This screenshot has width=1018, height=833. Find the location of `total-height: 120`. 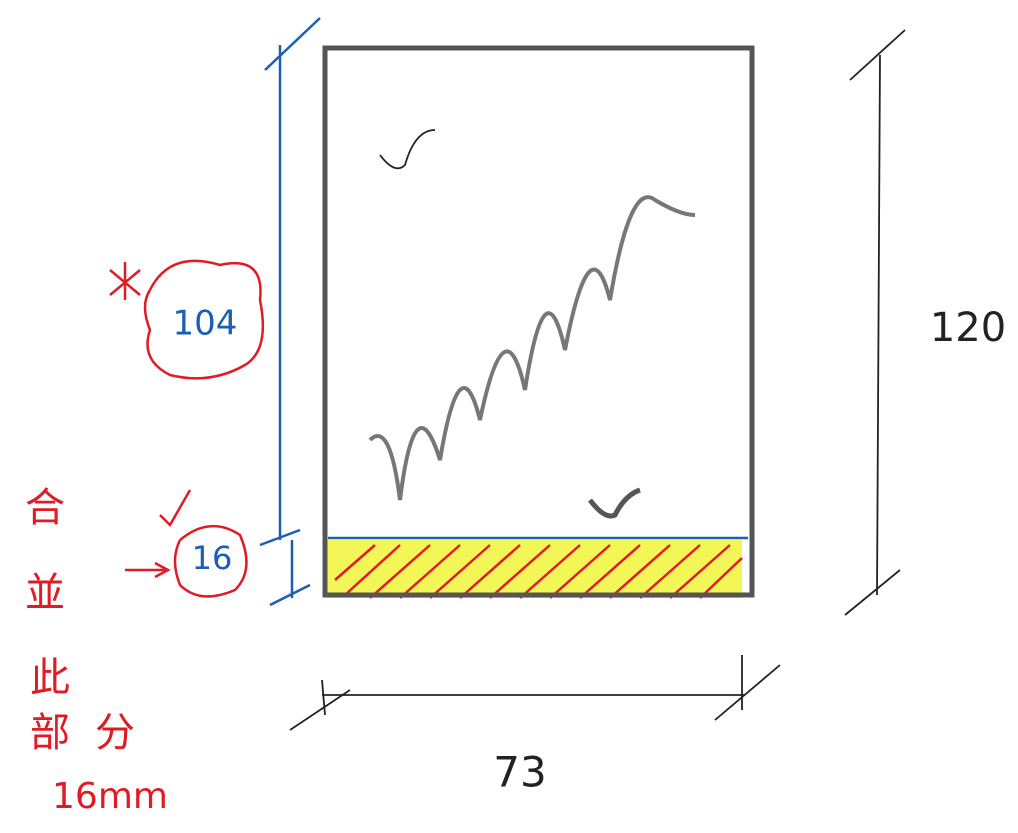

total-height: 120 is located at coordinates (968, 328).